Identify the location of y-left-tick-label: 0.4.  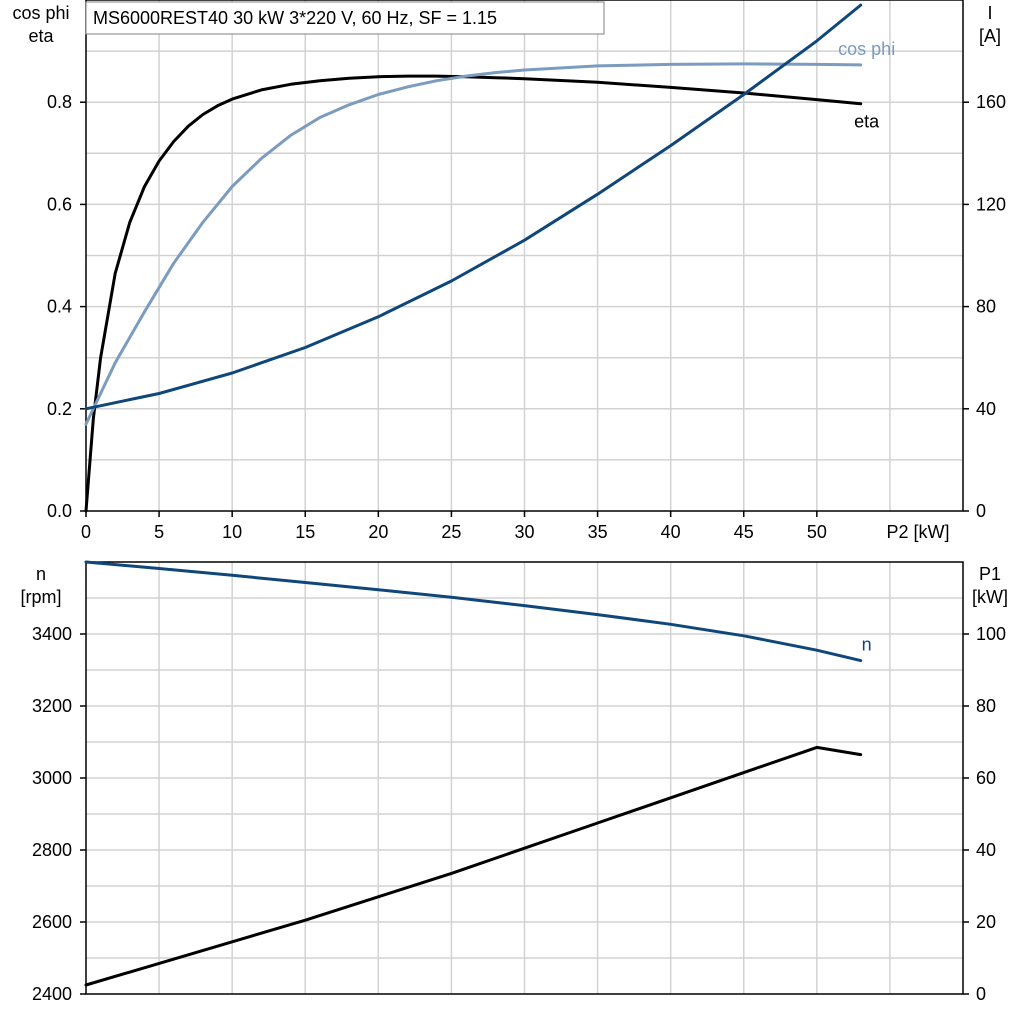
(59, 307).